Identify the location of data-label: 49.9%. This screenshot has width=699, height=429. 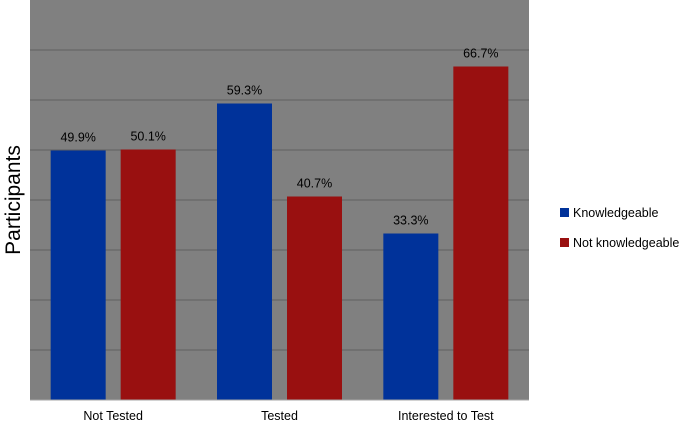
(77, 138).